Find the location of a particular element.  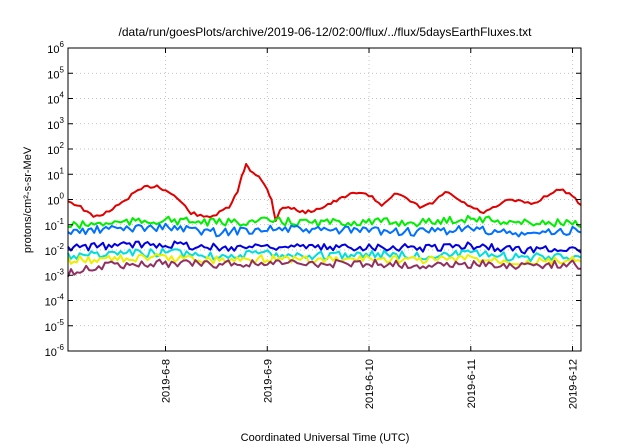

x-tick-label: 2019-6-9 is located at coordinates (268, 381).